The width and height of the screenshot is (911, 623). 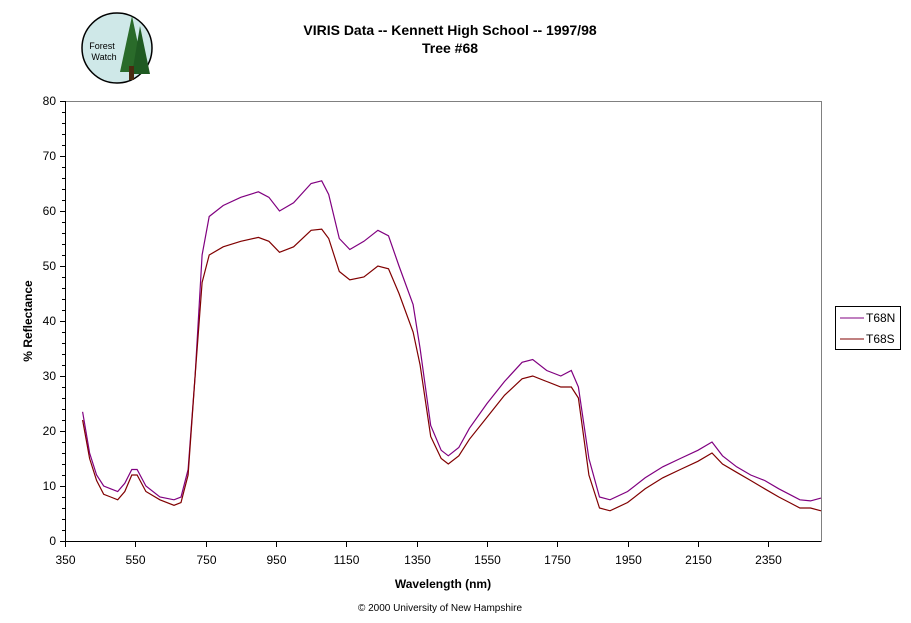 What do you see at coordinates (65, 560) in the screenshot?
I see `x-tick-label: 350` at bounding box center [65, 560].